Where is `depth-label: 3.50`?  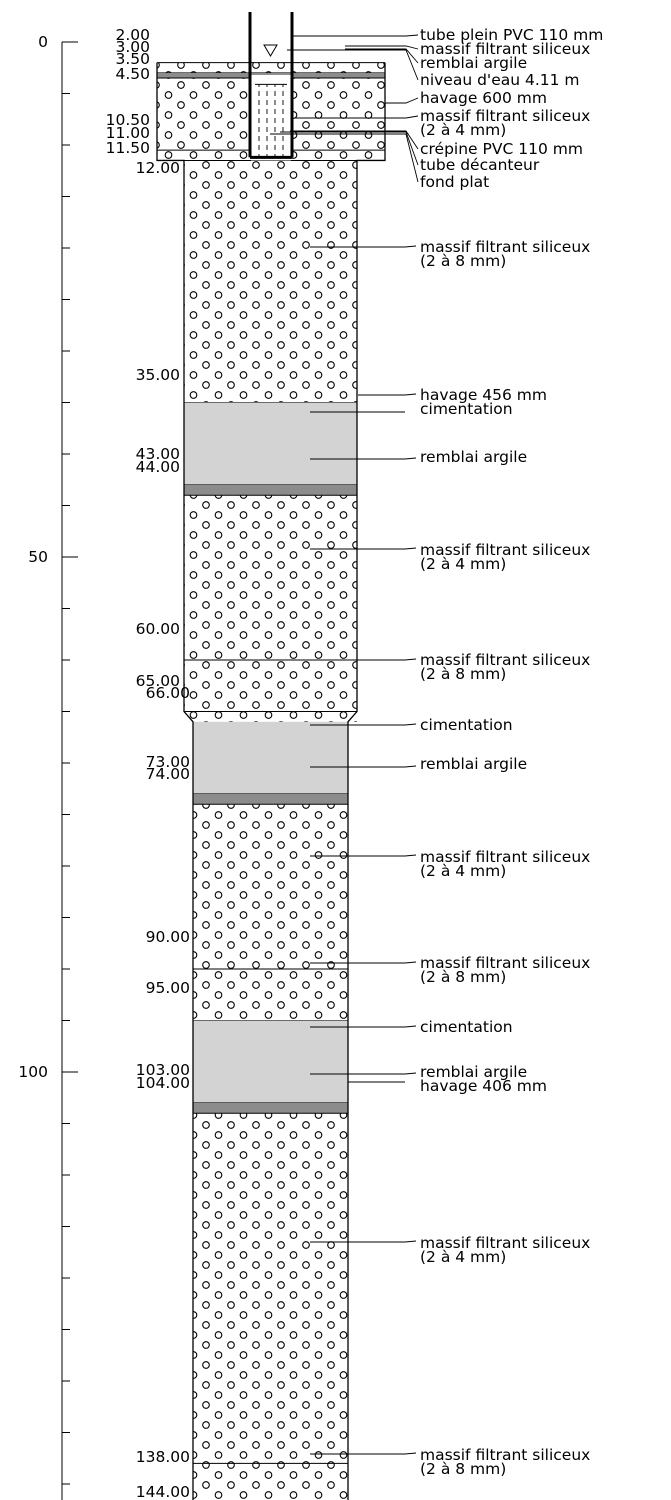
depth-label: 3.50 is located at coordinates (132, 59).